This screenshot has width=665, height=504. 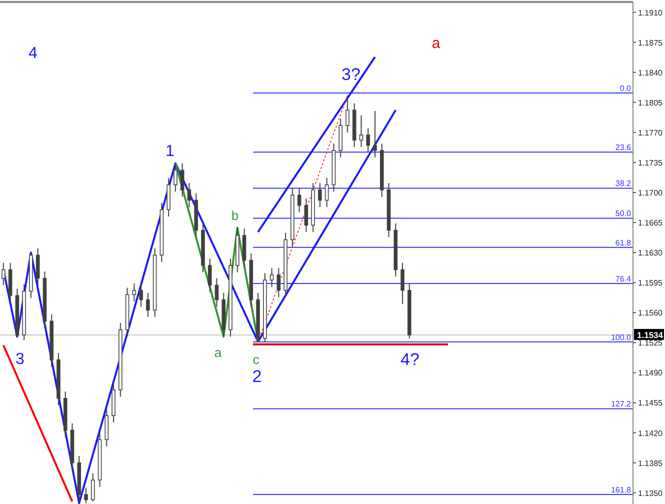 What do you see at coordinates (33, 53) in the screenshot?
I see `annotation: 4` at bounding box center [33, 53].